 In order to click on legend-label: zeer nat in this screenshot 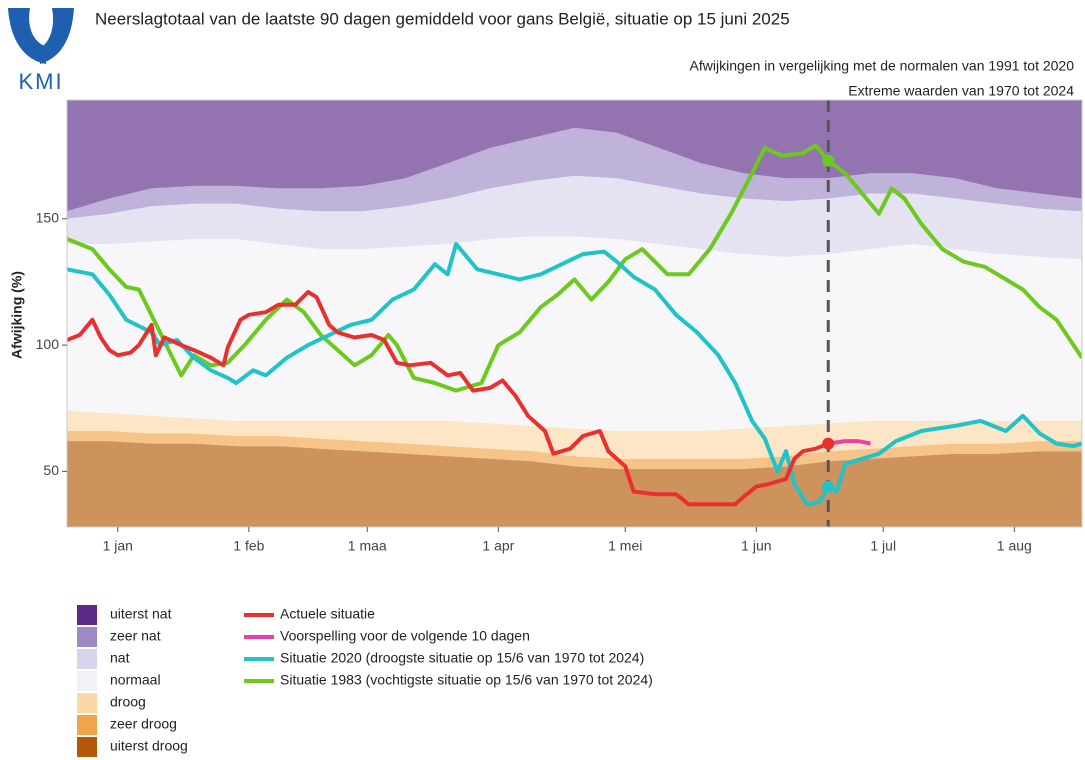, I will do `click(135, 636)`.